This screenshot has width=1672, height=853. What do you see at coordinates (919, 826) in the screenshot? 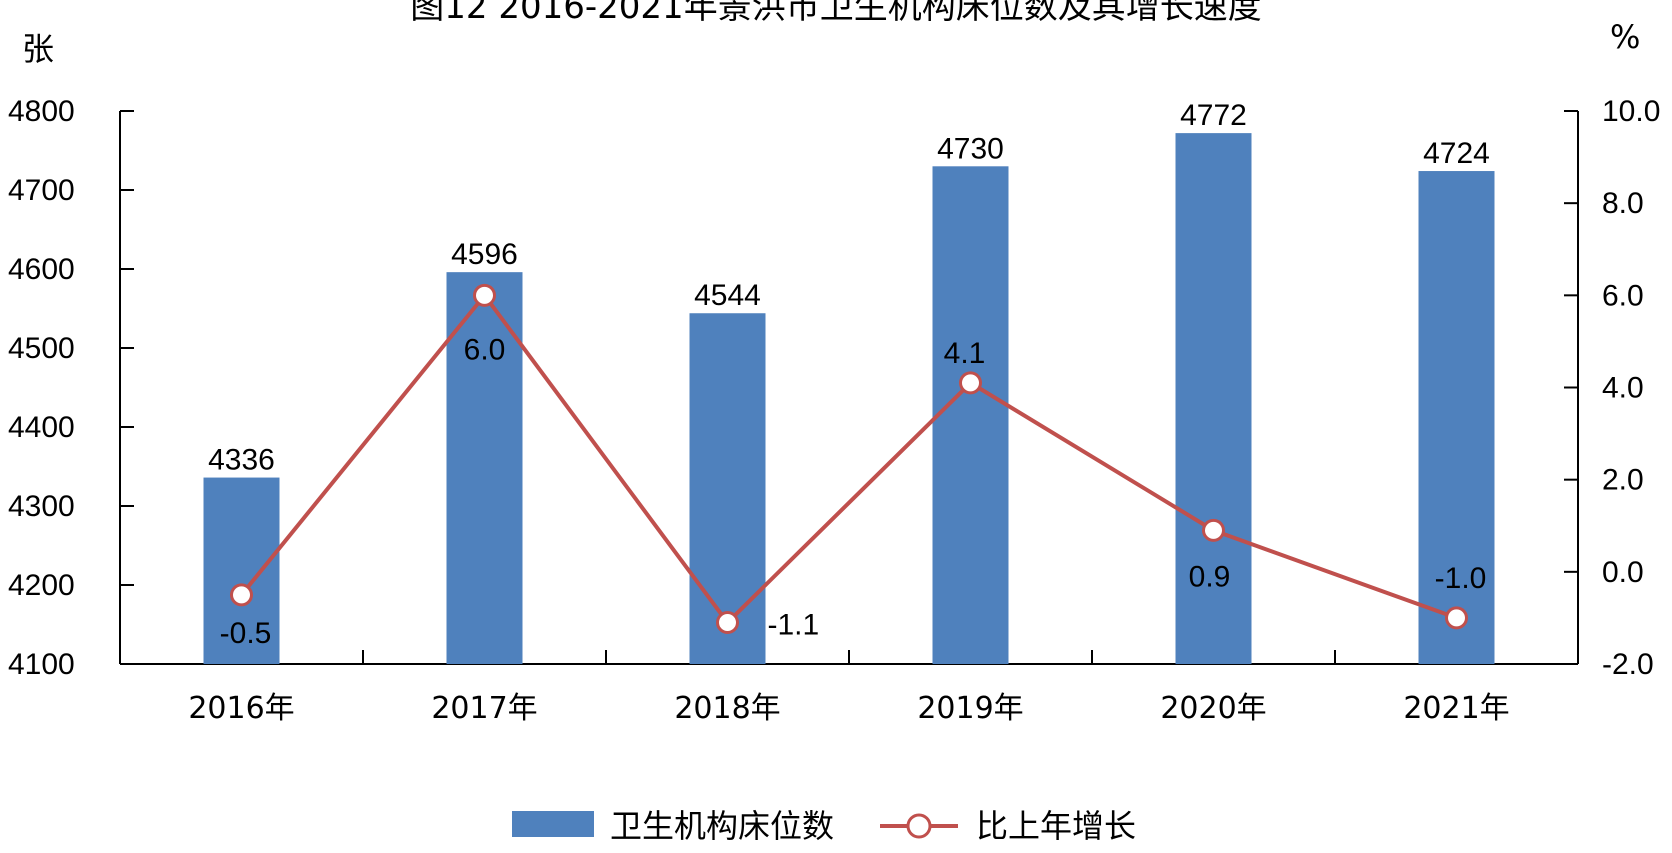
I see `legend-line-marker` at bounding box center [919, 826].